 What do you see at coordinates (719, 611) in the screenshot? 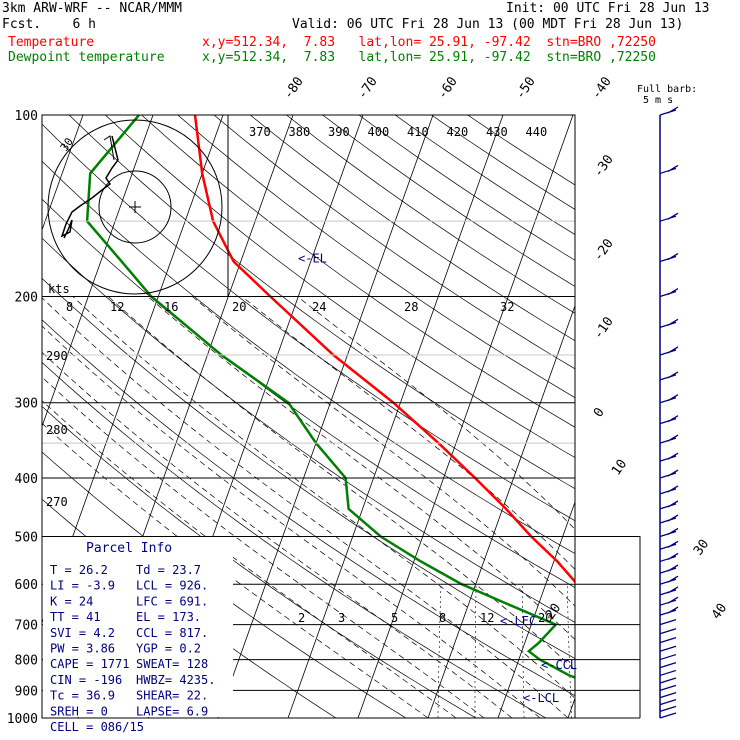
I see `temperature-axis-label: 40` at bounding box center [719, 611].